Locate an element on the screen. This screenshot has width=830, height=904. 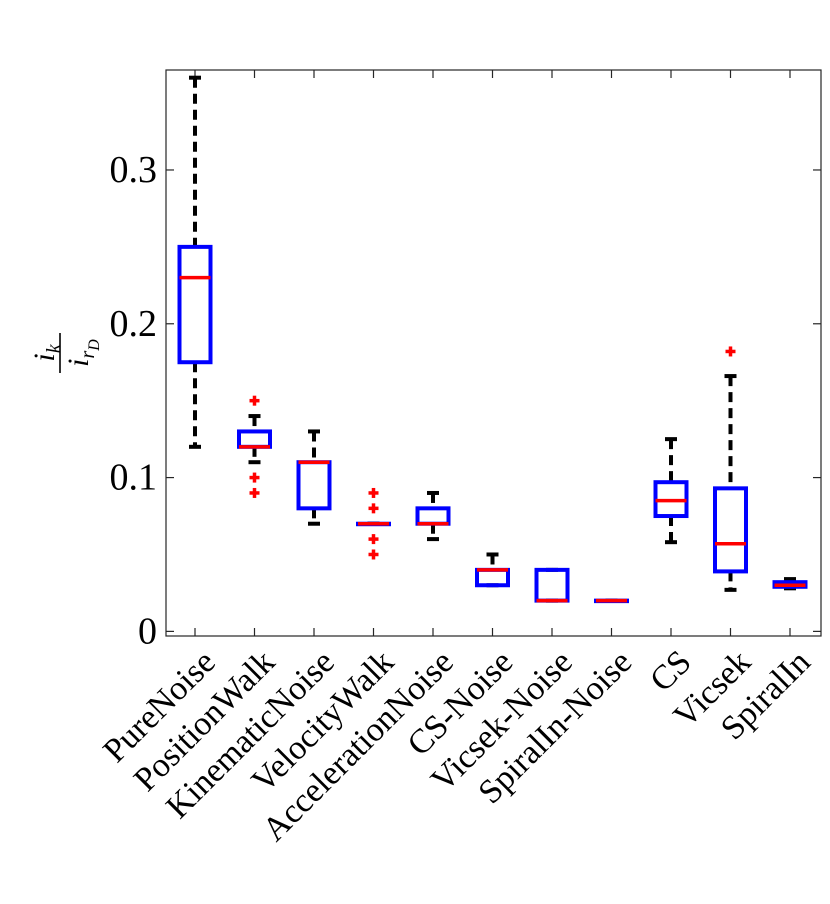
y-tick-label: 0.3 is located at coordinates (134, 170).